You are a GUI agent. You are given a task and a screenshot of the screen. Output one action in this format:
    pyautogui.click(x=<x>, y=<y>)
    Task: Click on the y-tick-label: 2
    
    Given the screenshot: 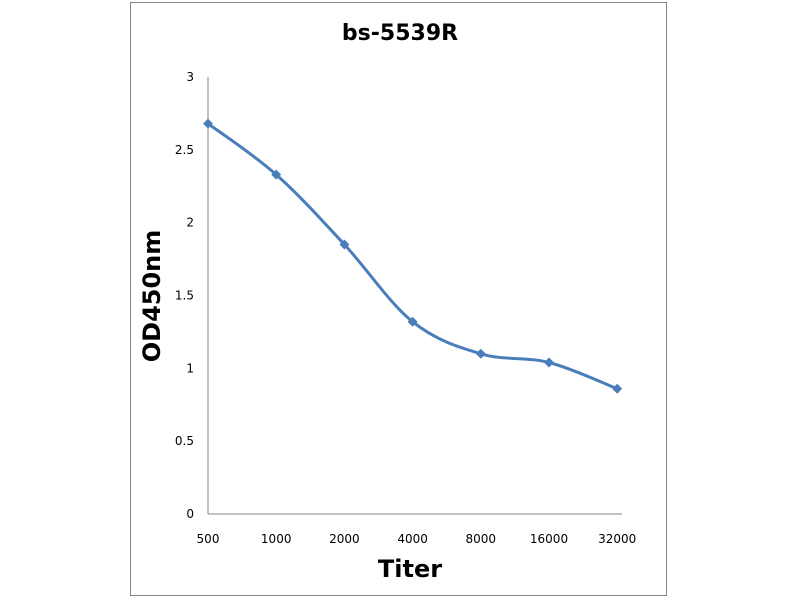 What is the action you would take?
    pyautogui.click(x=190, y=223)
    